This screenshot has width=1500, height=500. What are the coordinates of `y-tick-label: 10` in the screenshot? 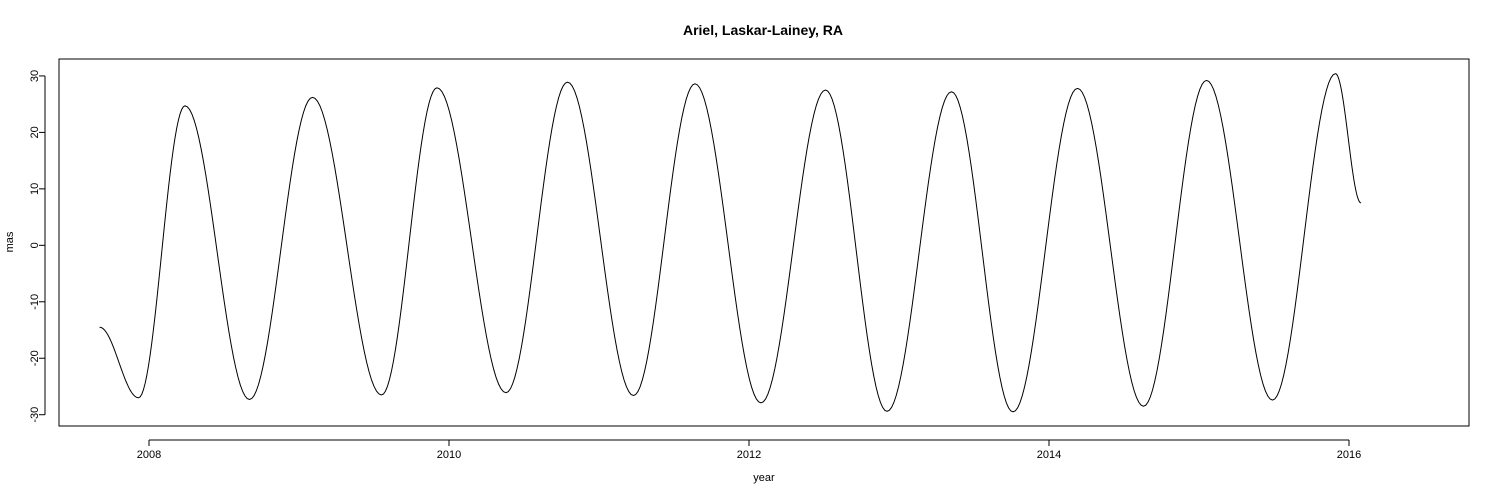 It's located at (35, 189).